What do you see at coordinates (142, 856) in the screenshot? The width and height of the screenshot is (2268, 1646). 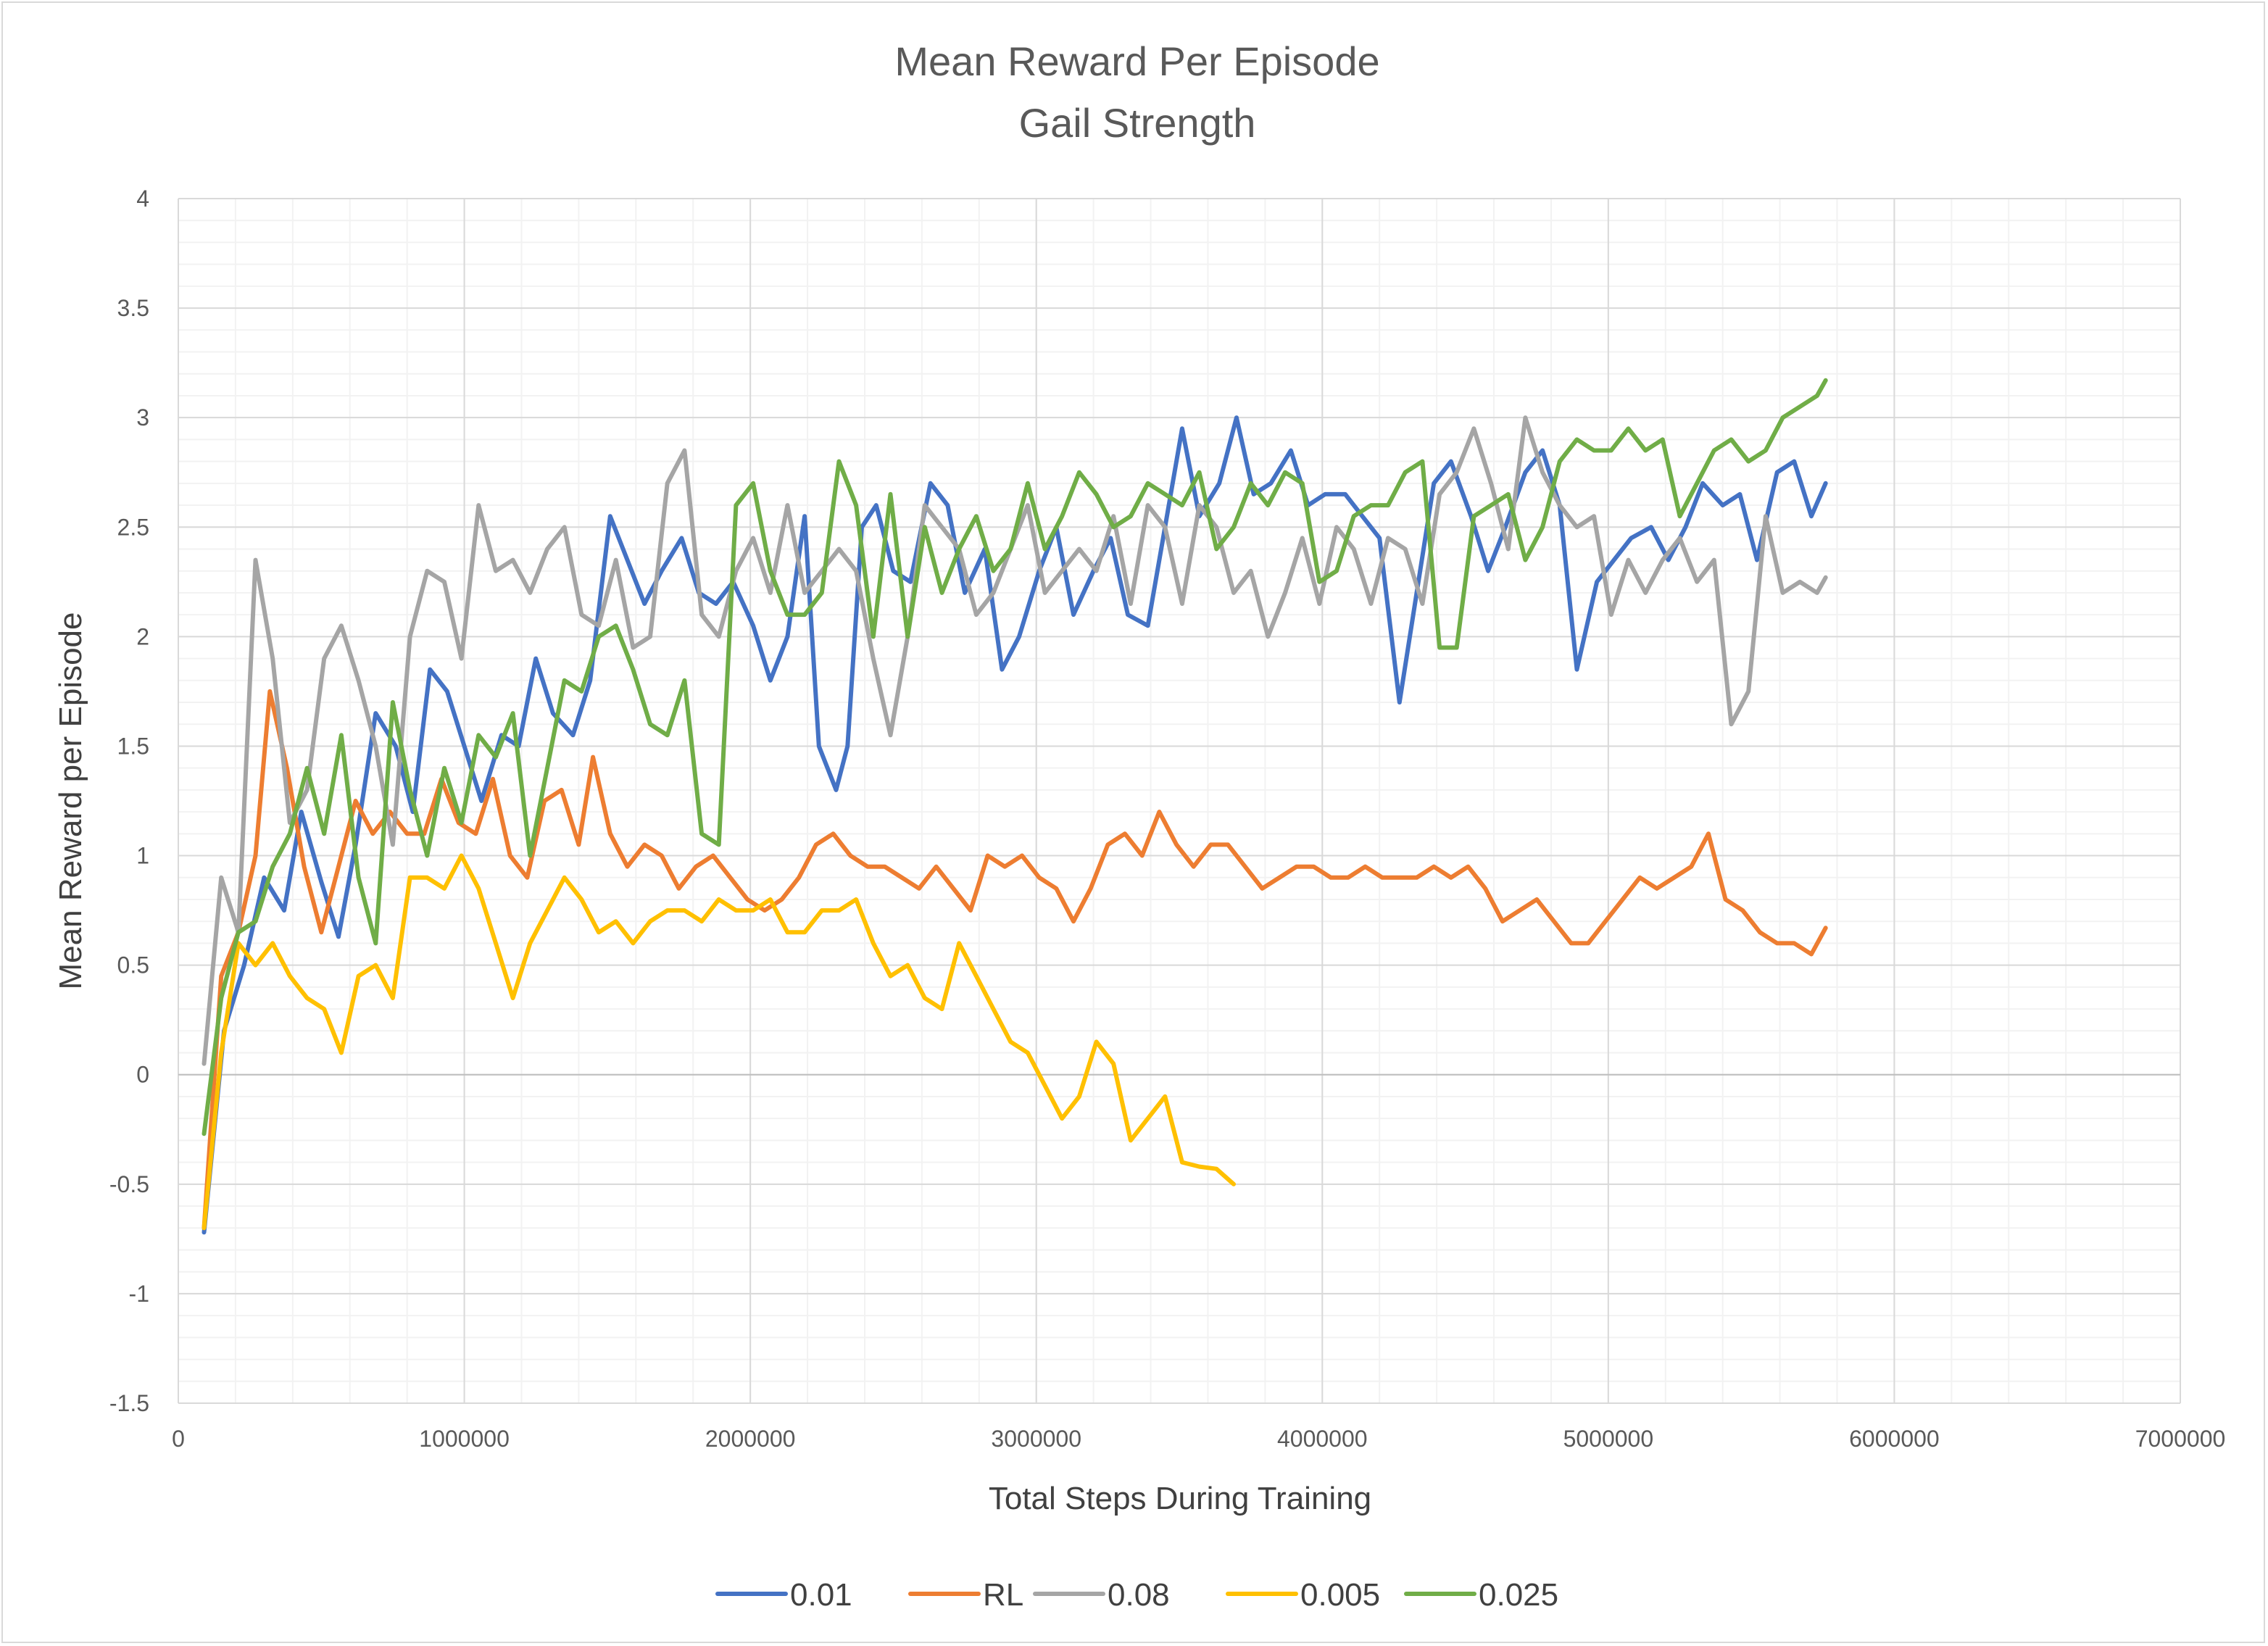 I see `y-tick-label: 1` at bounding box center [142, 856].